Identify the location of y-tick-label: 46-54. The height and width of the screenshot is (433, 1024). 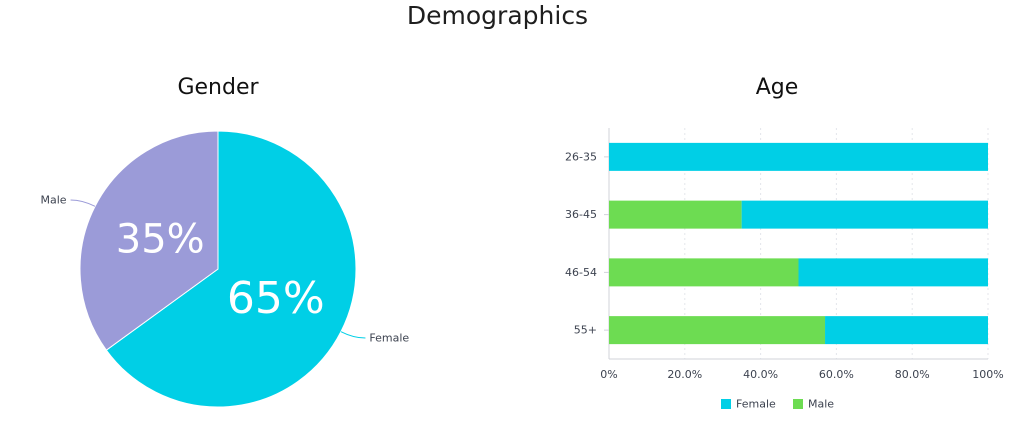
(581, 272).